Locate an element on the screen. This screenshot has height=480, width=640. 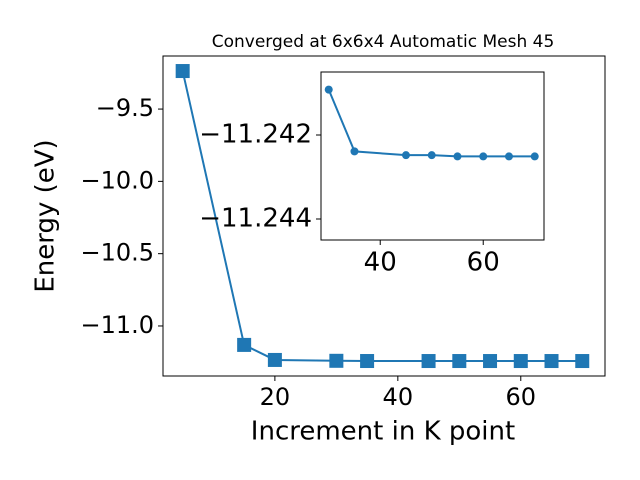
data-line is located at coordinates (431, 123).